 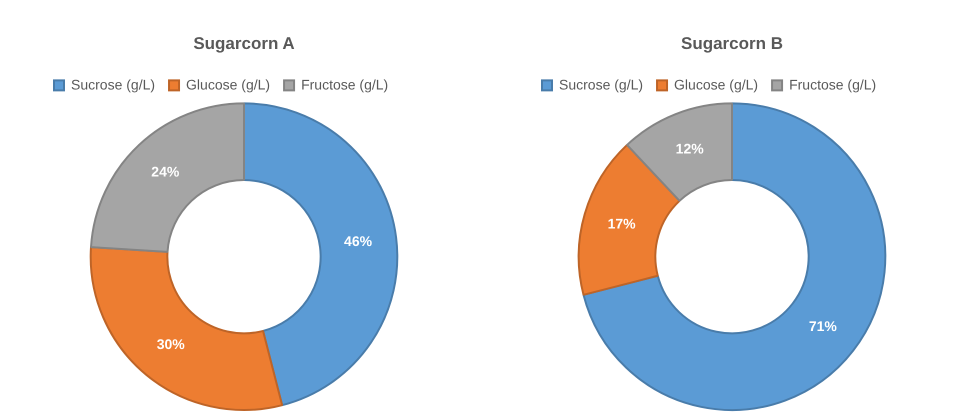 What do you see at coordinates (732, 43) in the screenshot?
I see `chart-title: Sugarcorn B` at bounding box center [732, 43].